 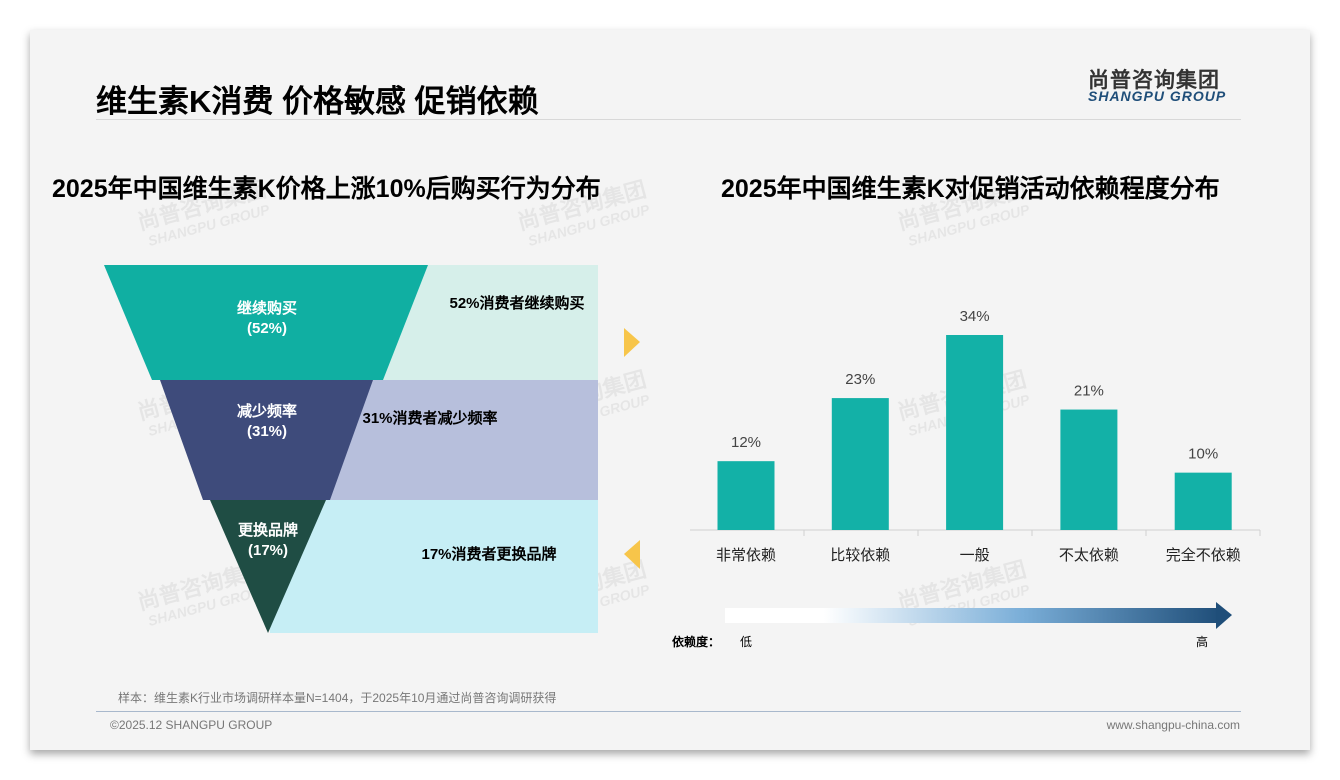 I want to click on funnel-stage-desc: 52%消费者继续购买, so click(x=516, y=303).